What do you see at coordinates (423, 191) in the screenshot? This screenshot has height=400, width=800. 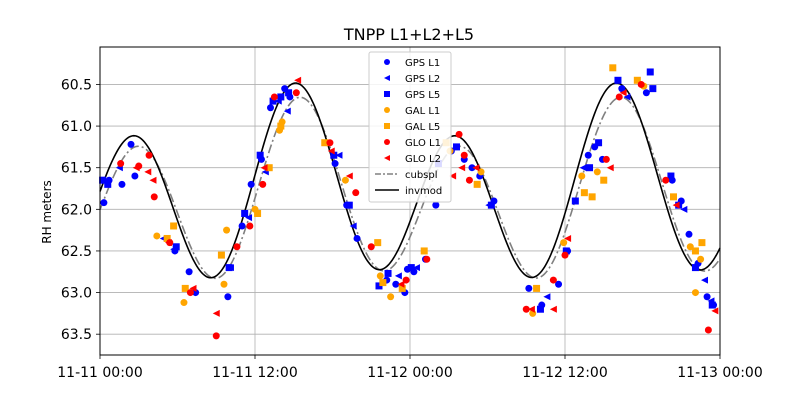 I see `legend-label: invmod` at bounding box center [423, 191].